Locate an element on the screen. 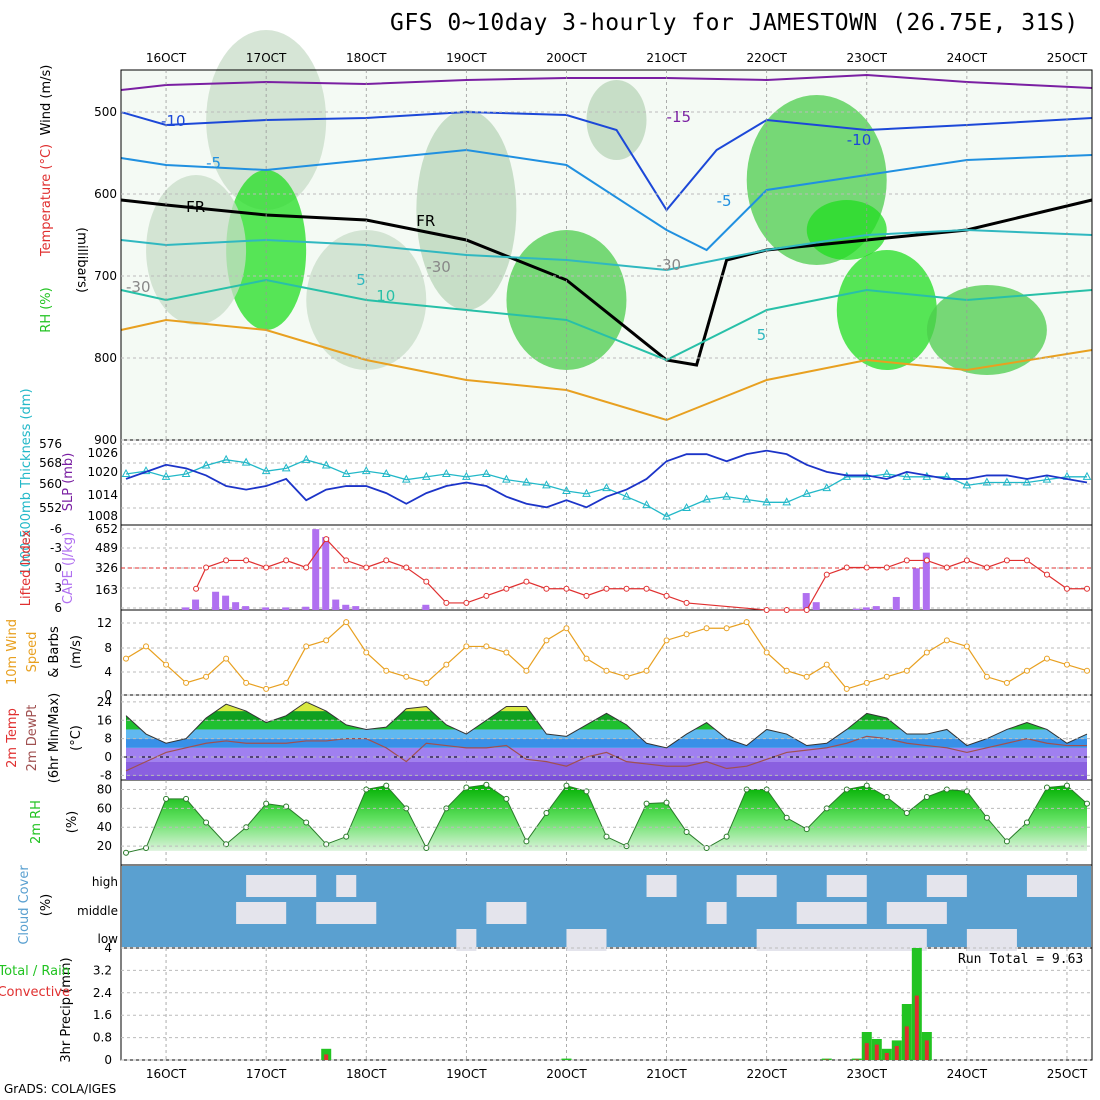 This screenshot has height=1100, width=1100. temp-tick: 8 is located at coordinates (108, 739).